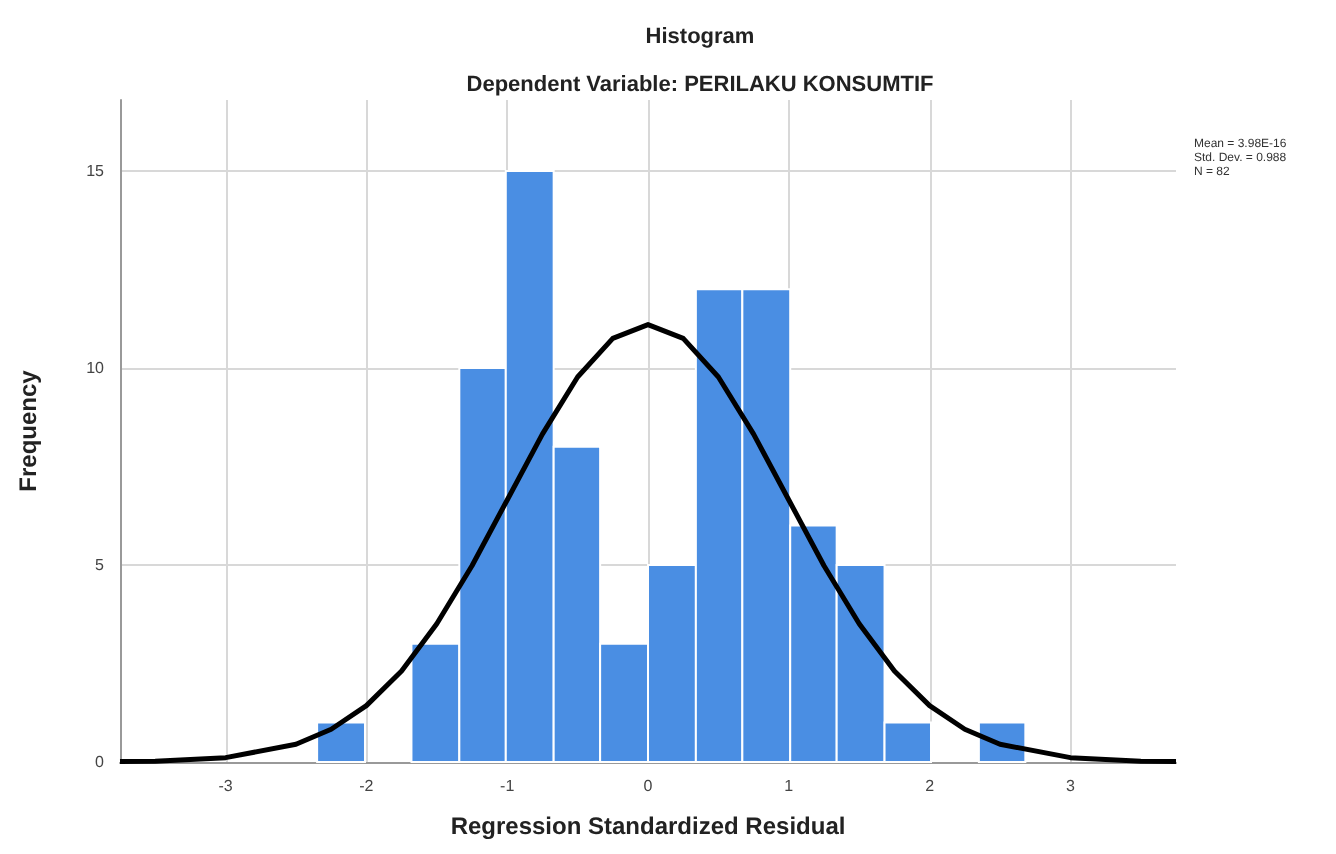 The height and width of the screenshot is (854, 1336). I want to click on y-tick-label: 10, so click(96, 367).